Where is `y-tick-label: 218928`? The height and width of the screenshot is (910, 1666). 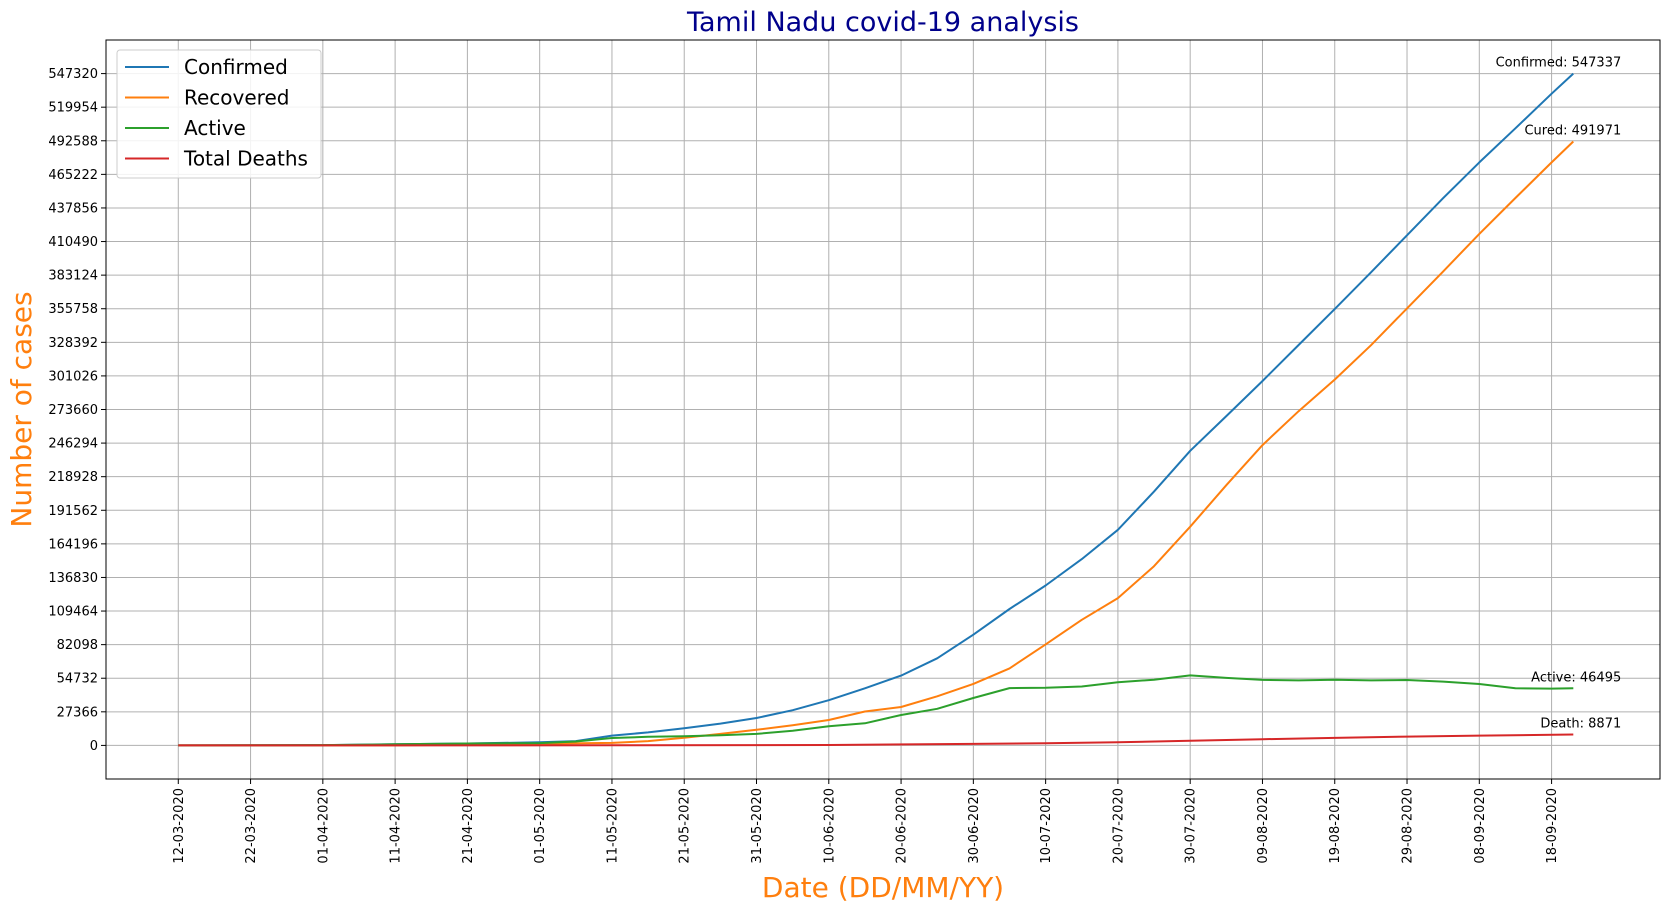
y-tick-label: 218928 is located at coordinates (73, 477).